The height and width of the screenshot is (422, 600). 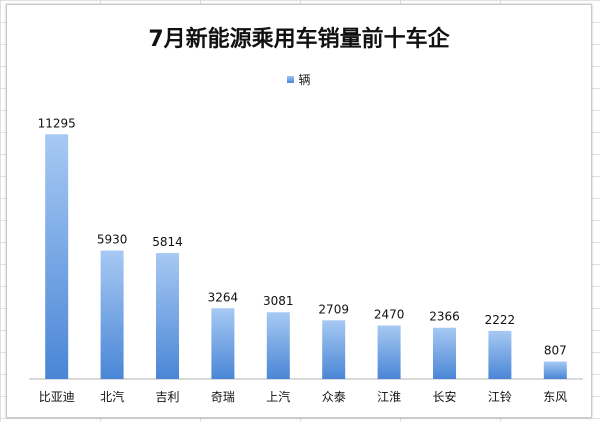 What do you see at coordinates (223, 397) in the screenshot?
I see `category-label-4: 奇瑞` at bounding box center [223, 397].